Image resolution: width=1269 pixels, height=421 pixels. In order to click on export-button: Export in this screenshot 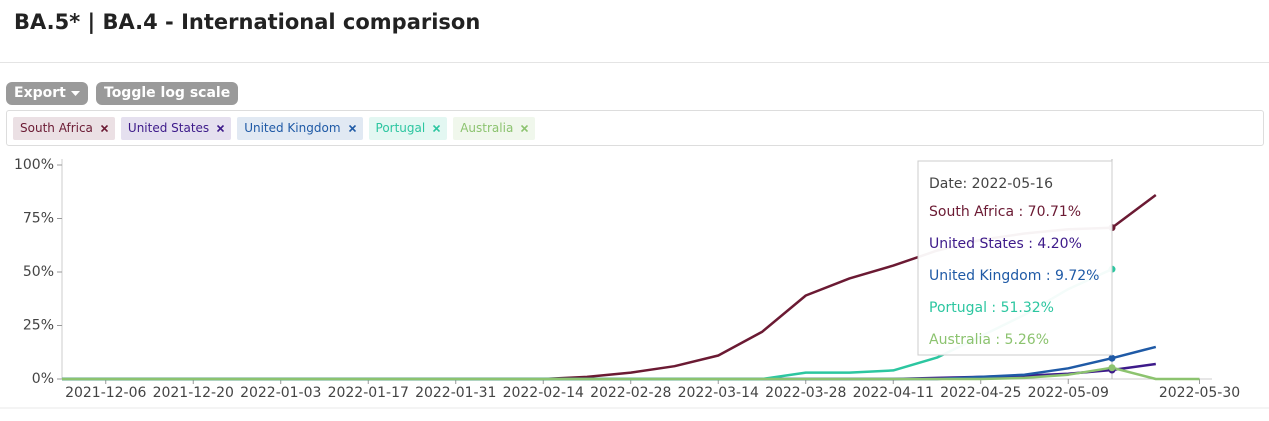, I will do `click(47, 93)`.